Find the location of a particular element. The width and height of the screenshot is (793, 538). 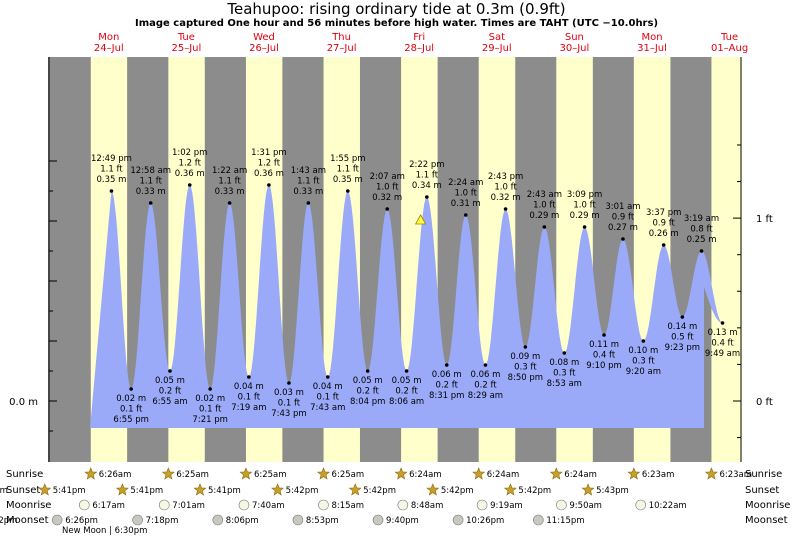

low-tide-label: 7:43 pm is located at coordinates (288, 414).